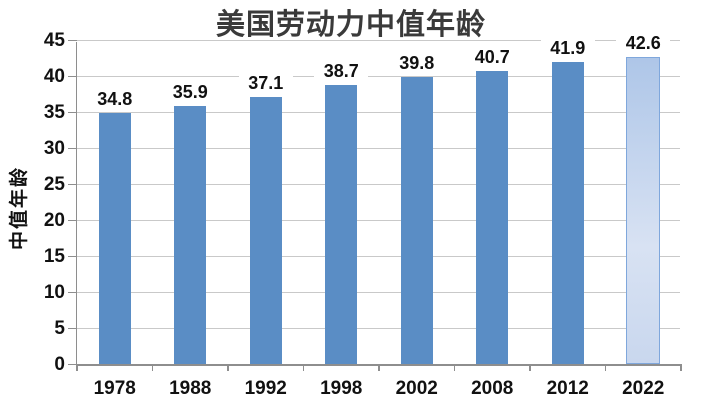 The width and height of the screenshot is (702, 408). Describe the element at coordinates (416, 63) in the screenshot. I see `value-label-2002: 39.8` at that location.